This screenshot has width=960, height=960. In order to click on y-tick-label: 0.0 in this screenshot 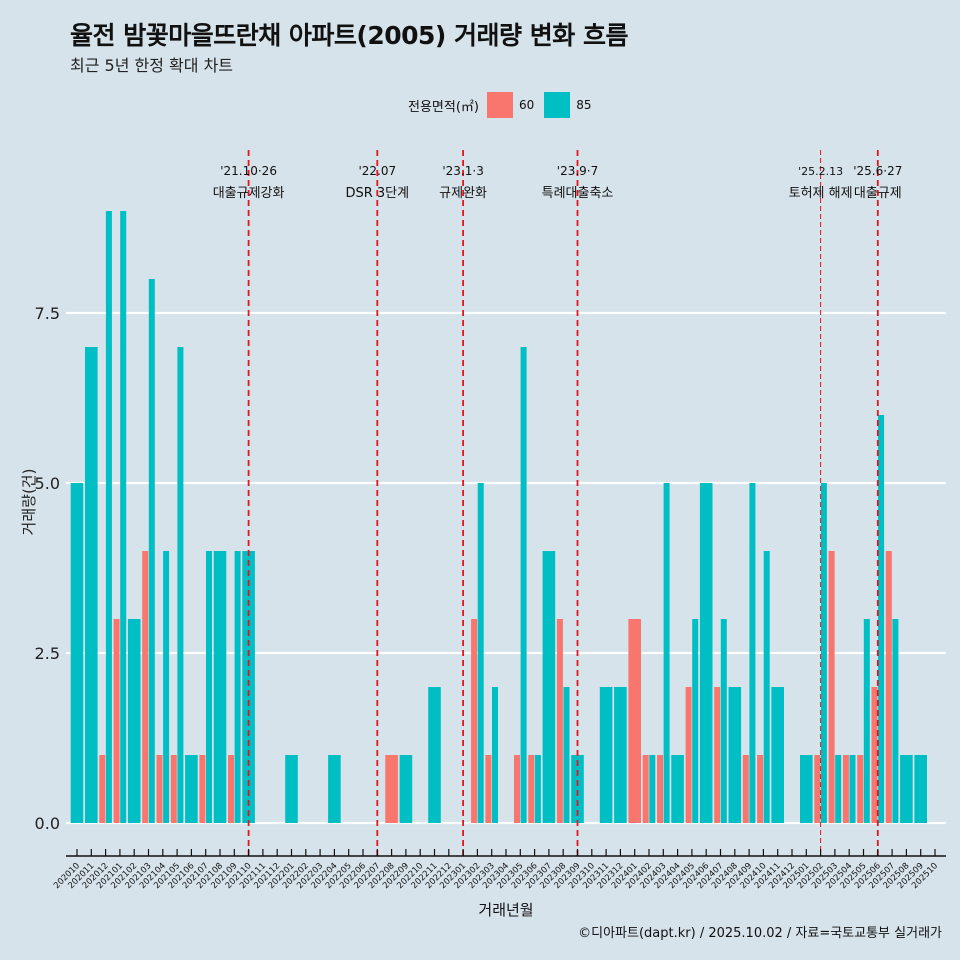, I will do `click(47, 823)`.